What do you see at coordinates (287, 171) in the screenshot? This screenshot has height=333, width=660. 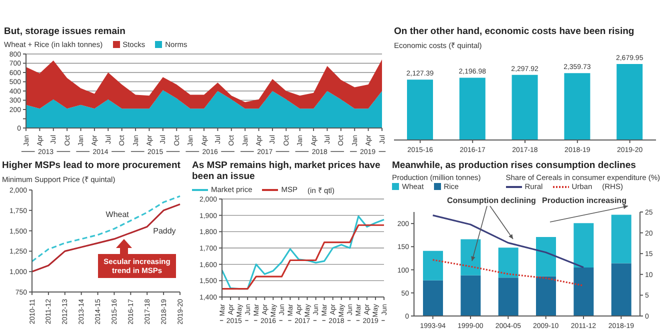 I see `chart-title: As MSP remains high, market prices have been an issue` at bounding box center [287, 171].